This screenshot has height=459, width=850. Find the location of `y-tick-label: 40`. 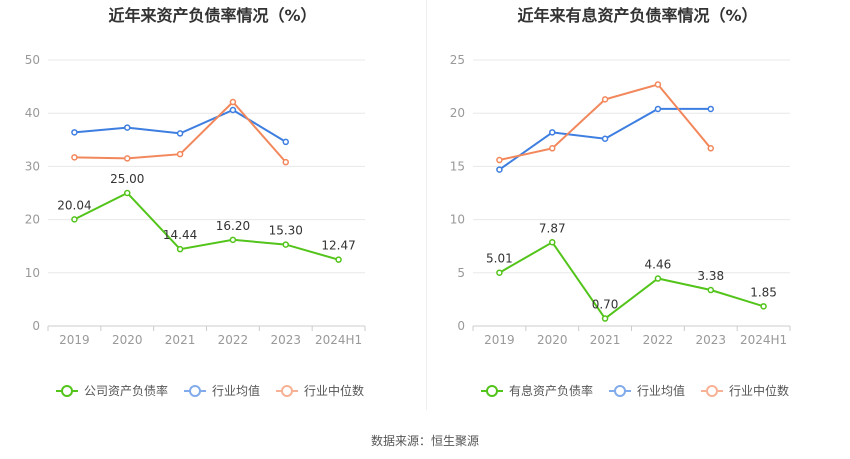

y-tick-label: 40 is located at coordinates (32, 113).